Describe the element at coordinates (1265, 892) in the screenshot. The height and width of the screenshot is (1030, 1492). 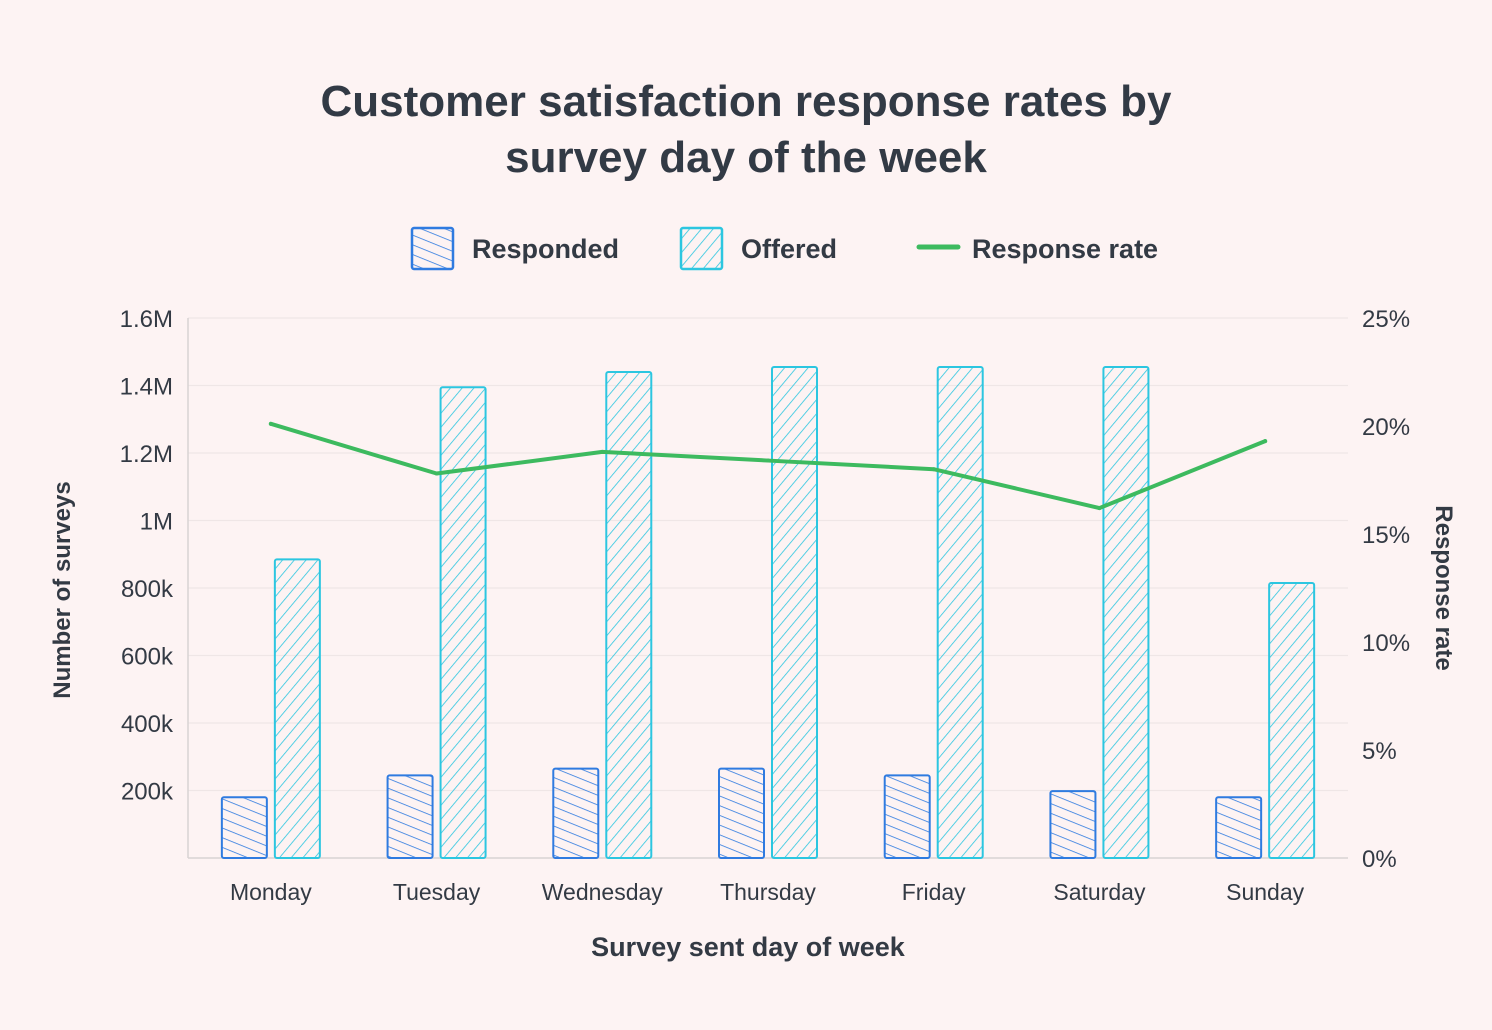
I see `x-tick-label: Sunday` at that location.